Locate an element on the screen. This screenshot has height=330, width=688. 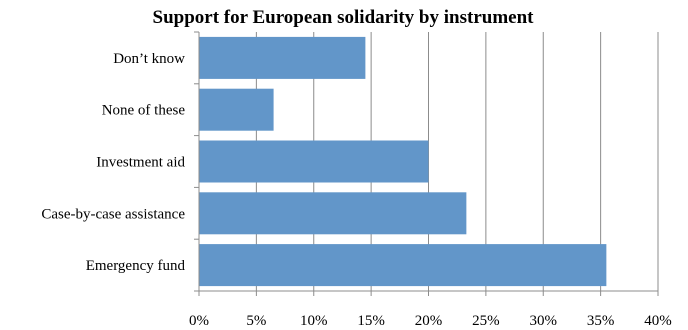
category-label: Case-by-case assistance is located at coordinates (113, 214).